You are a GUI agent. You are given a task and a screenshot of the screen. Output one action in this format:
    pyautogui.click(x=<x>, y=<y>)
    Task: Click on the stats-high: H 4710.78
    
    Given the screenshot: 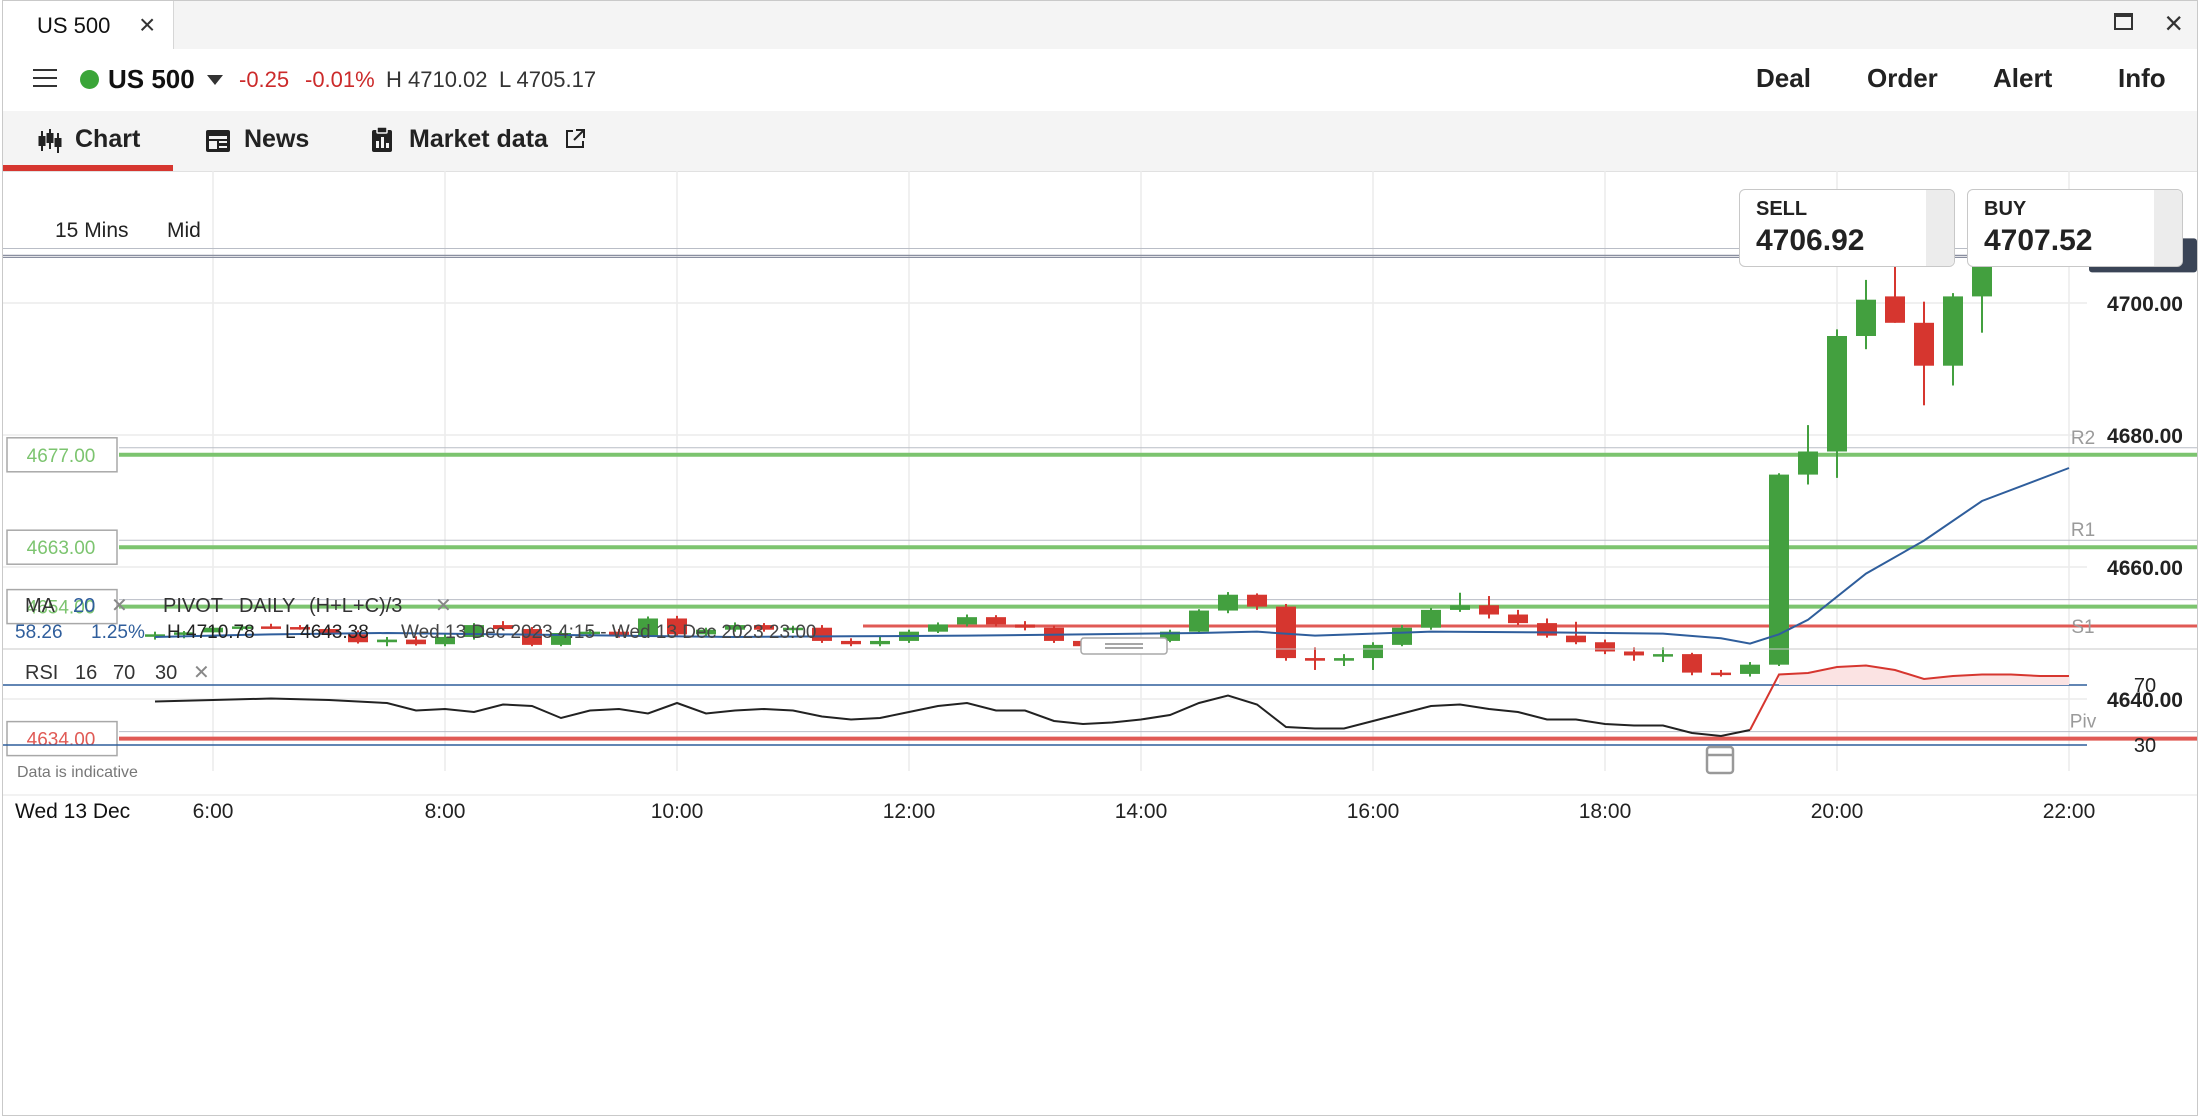 What is the action you would take?
    pyautogui.click(x=211, y=632)
    